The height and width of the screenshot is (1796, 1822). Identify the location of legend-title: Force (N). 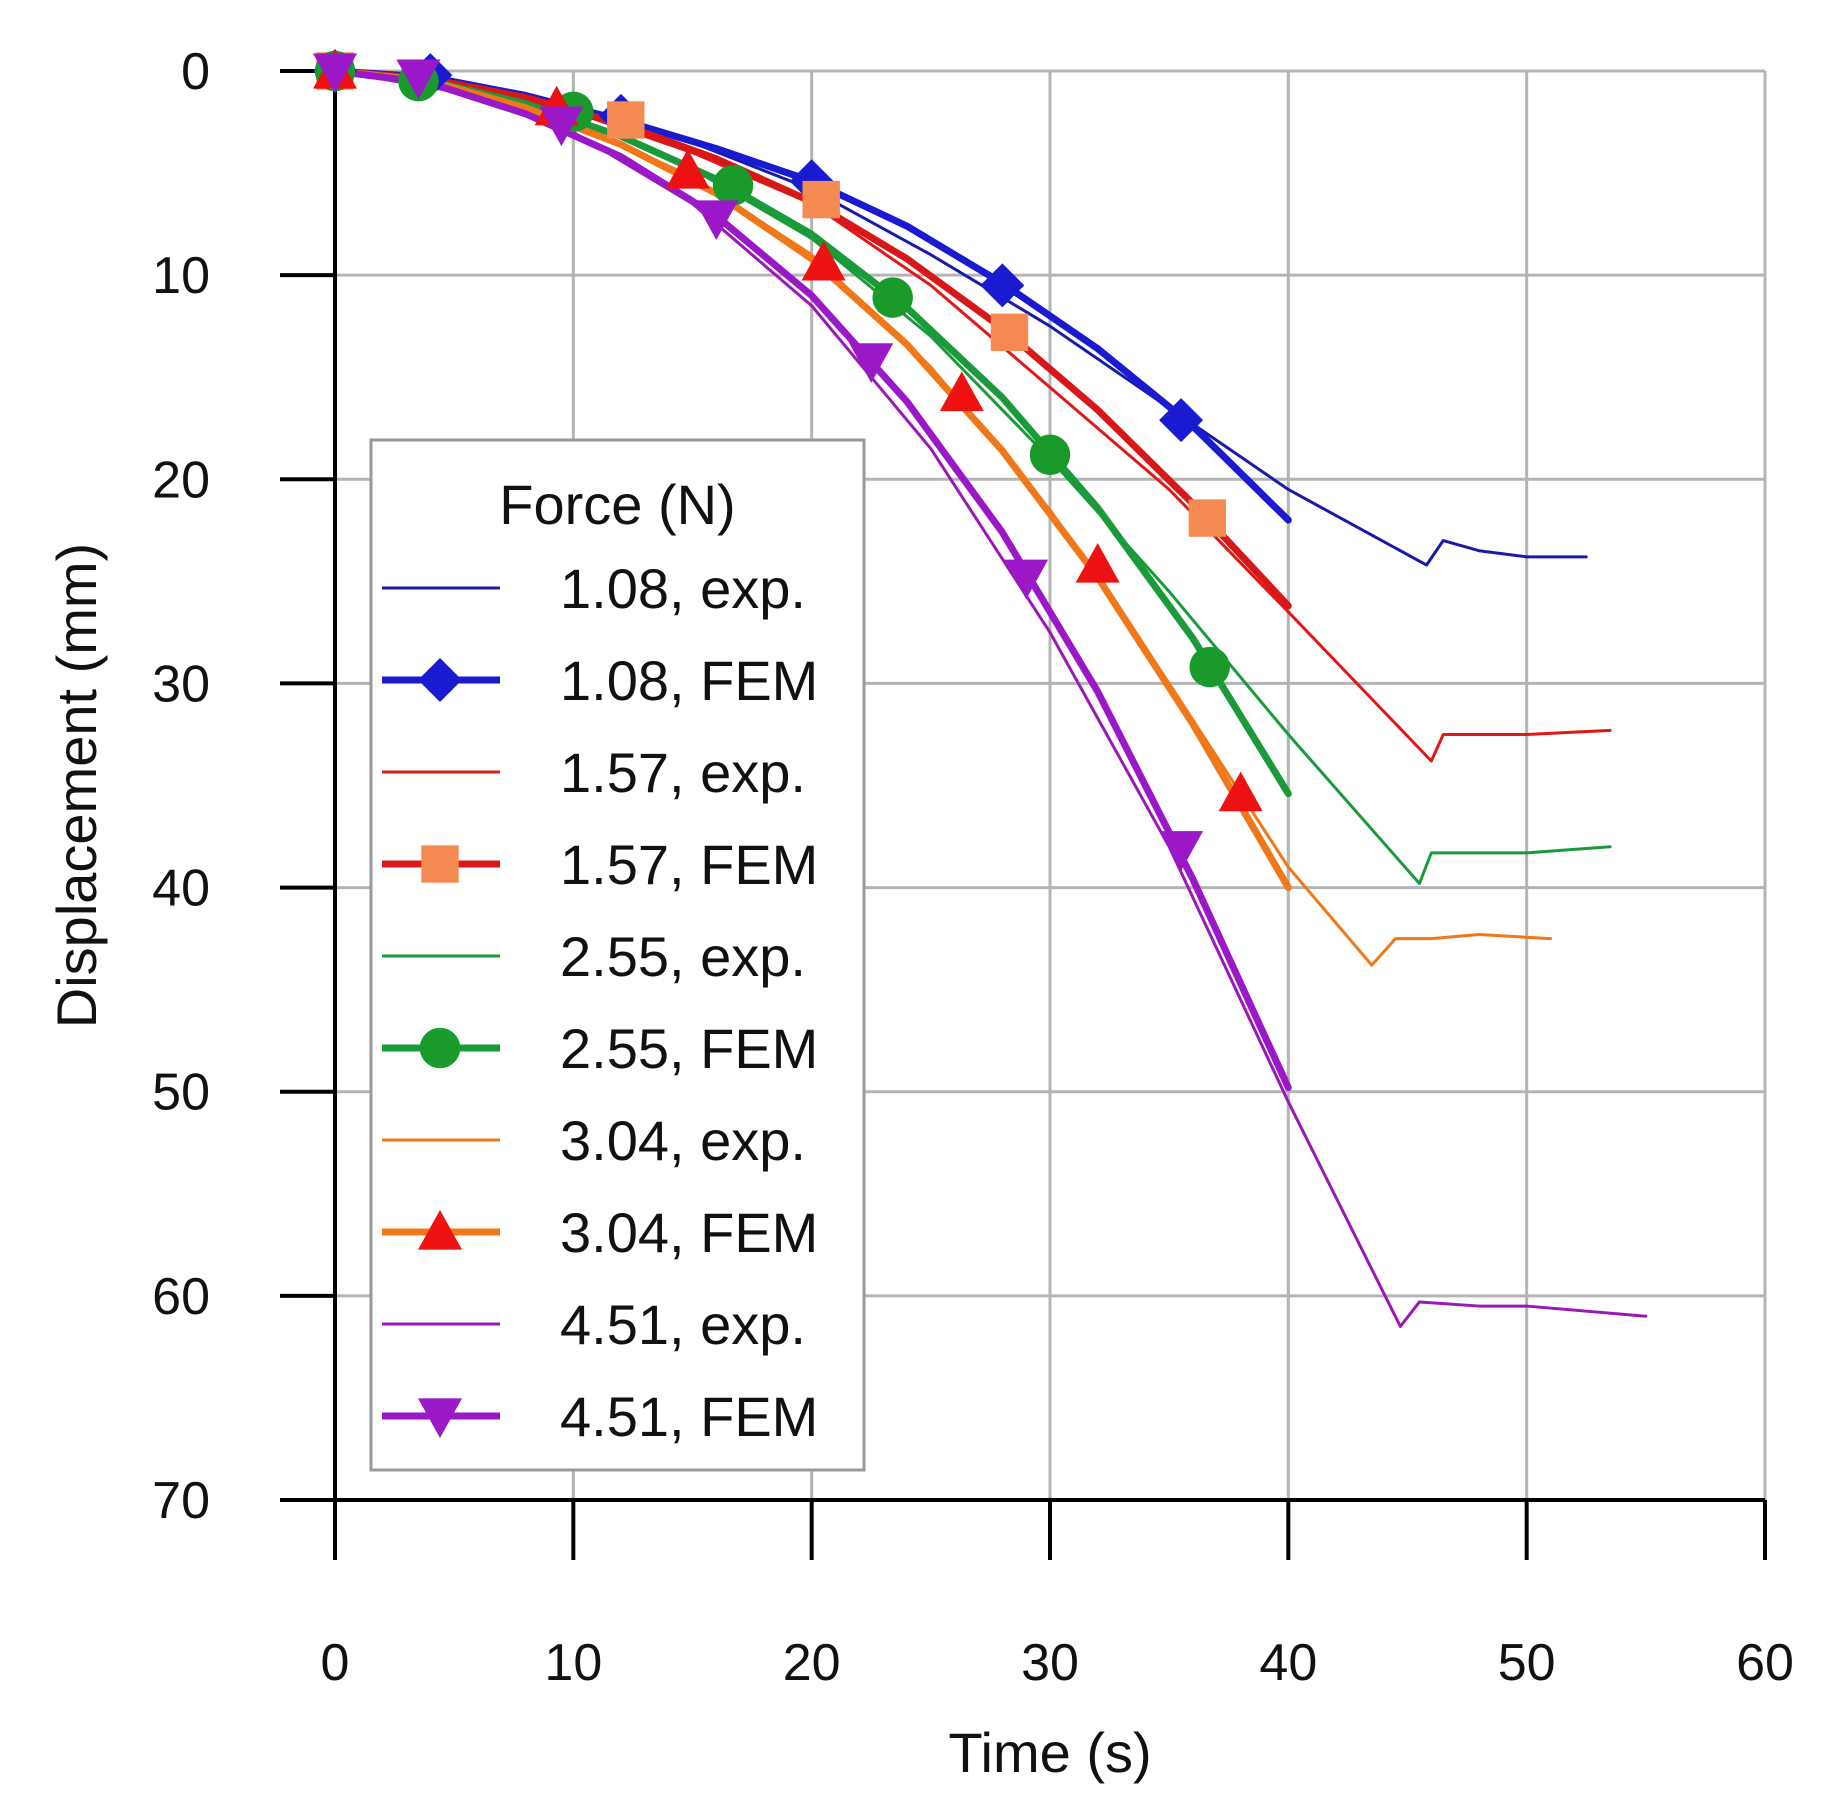
(617, 504).